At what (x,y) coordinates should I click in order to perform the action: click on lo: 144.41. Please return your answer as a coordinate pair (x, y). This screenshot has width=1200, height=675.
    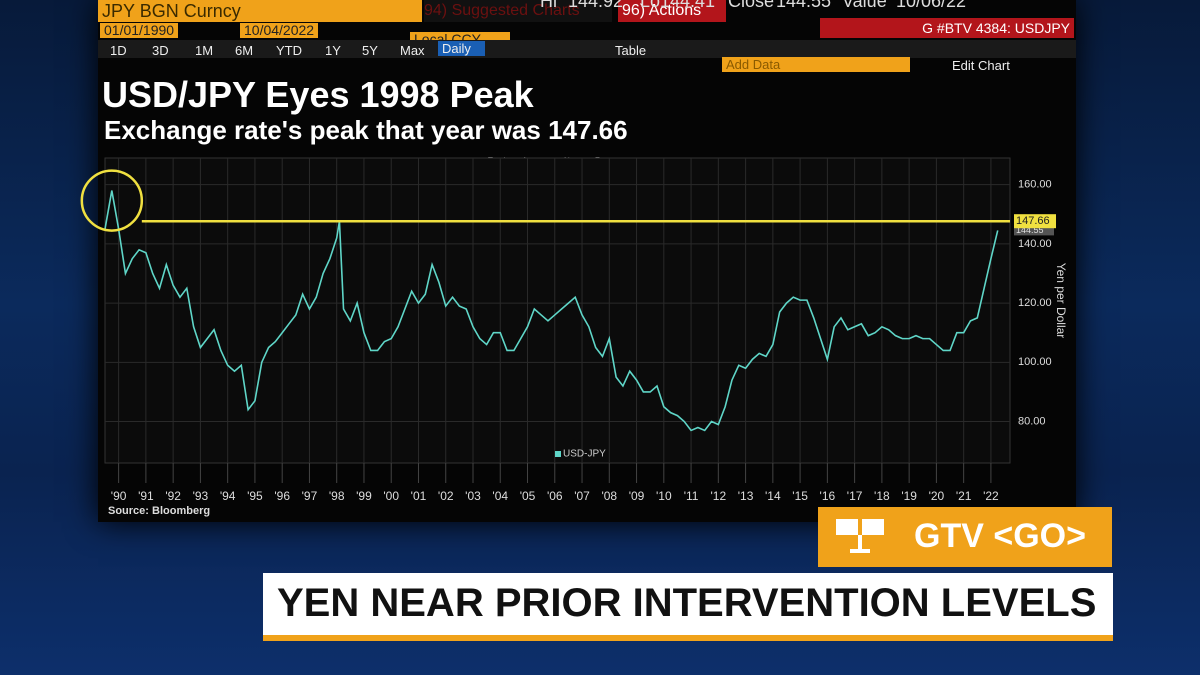
    Looking at the image, I should click on (688, 5).